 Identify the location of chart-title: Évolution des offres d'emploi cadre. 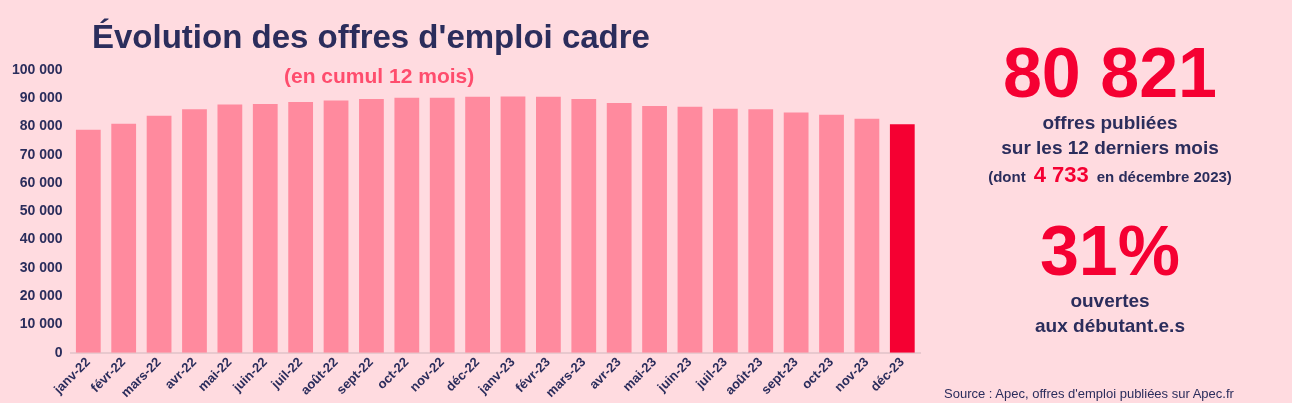
(371, 37).